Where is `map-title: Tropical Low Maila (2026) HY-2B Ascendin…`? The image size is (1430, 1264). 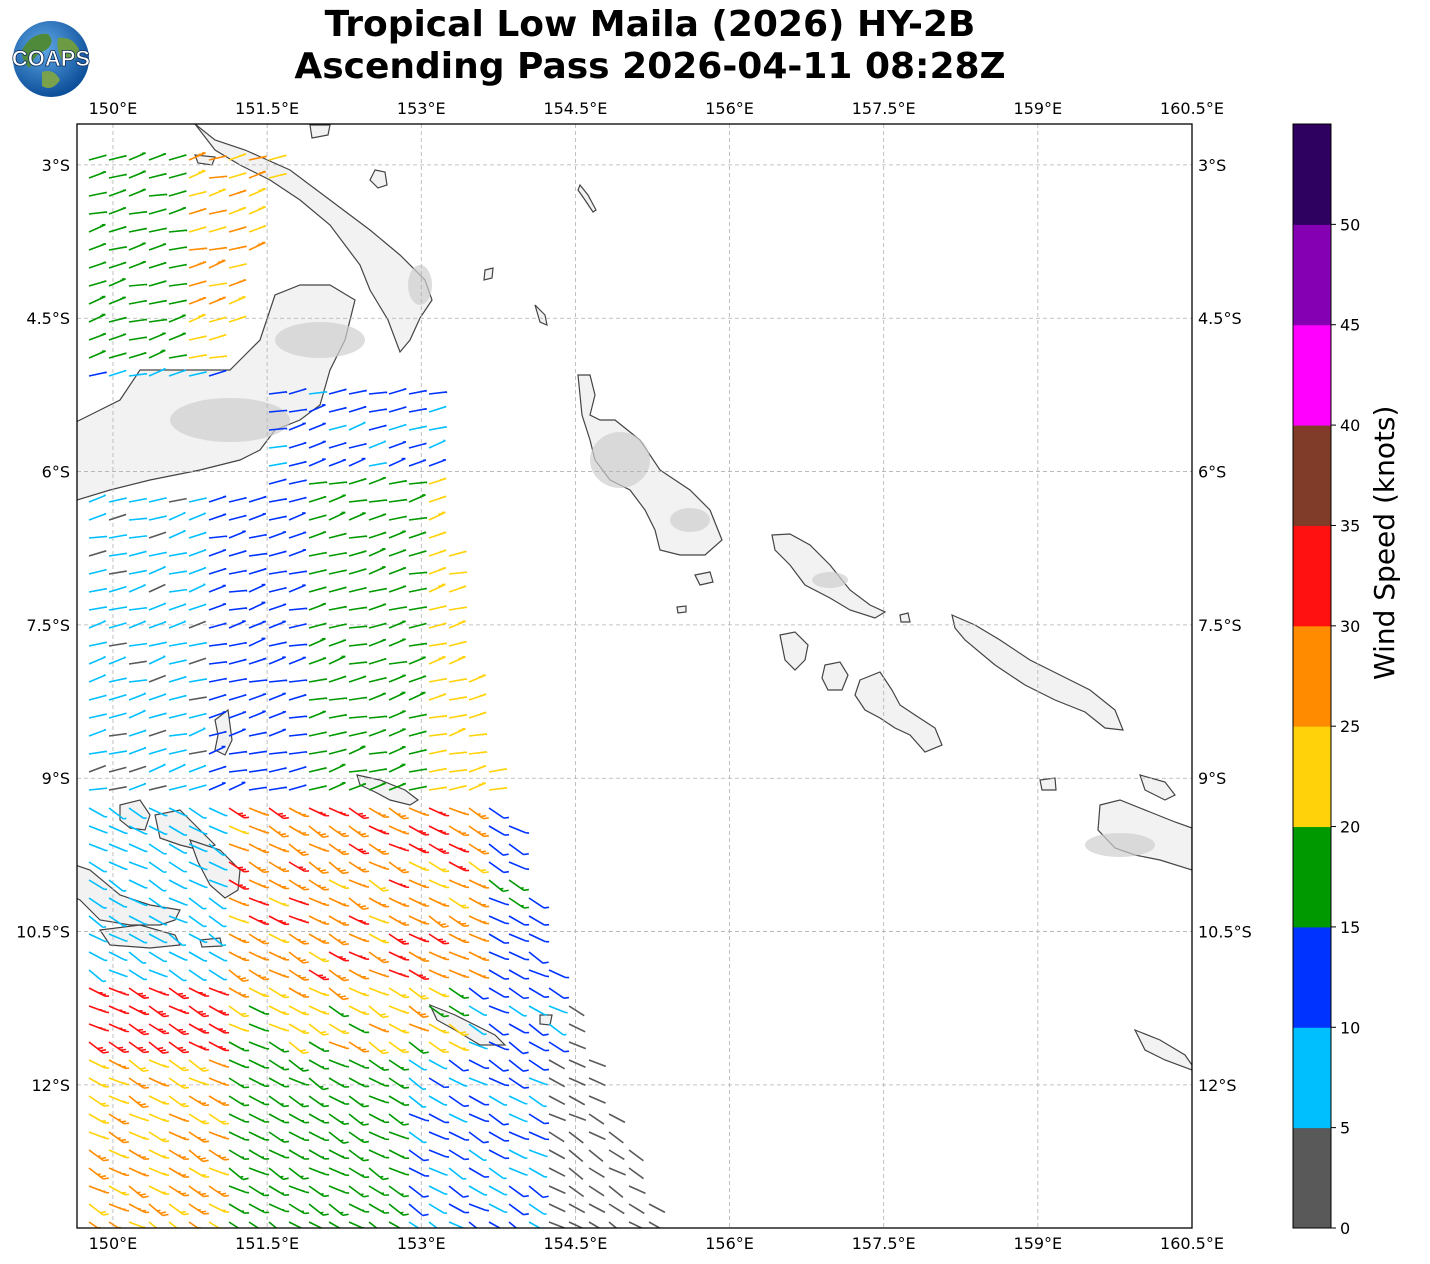 map-title: Tropical Low Maila (2026) HY-2B Ascendin… is located at coordinates (650, 46).